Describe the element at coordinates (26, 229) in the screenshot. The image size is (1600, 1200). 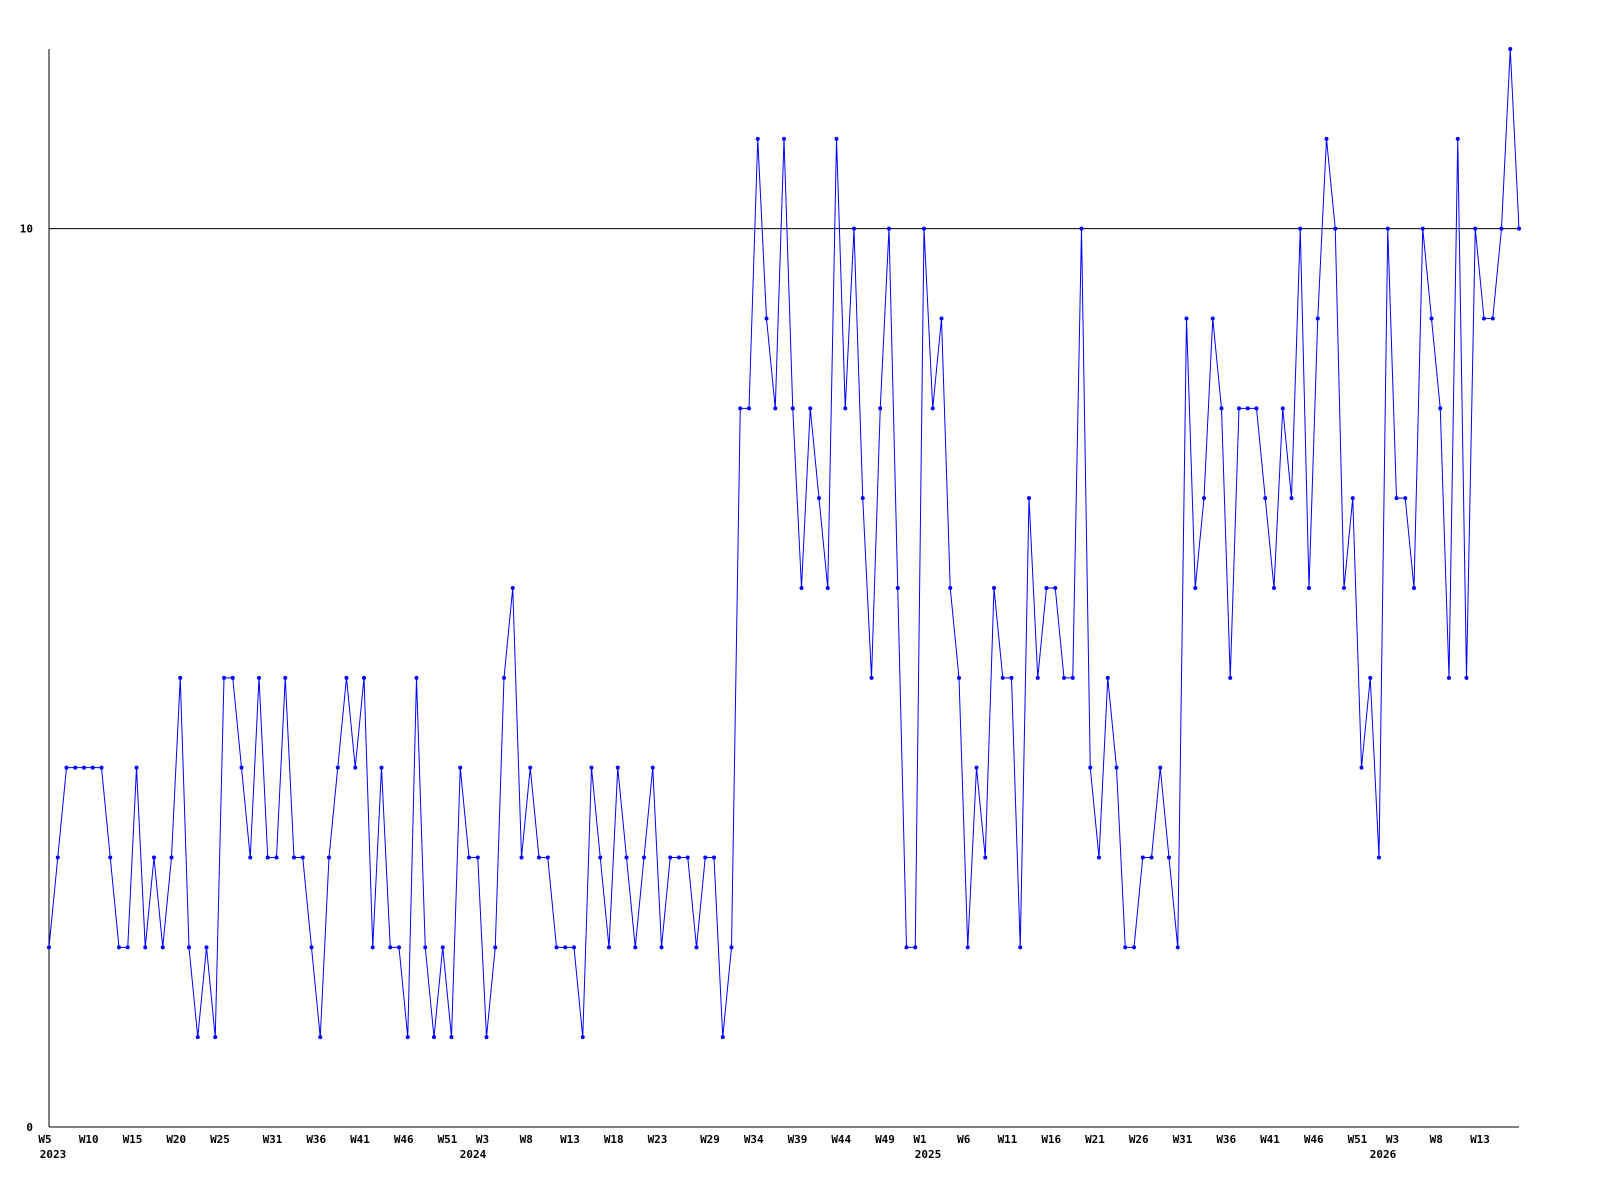
I see `y-tick-label: 10` at that location.